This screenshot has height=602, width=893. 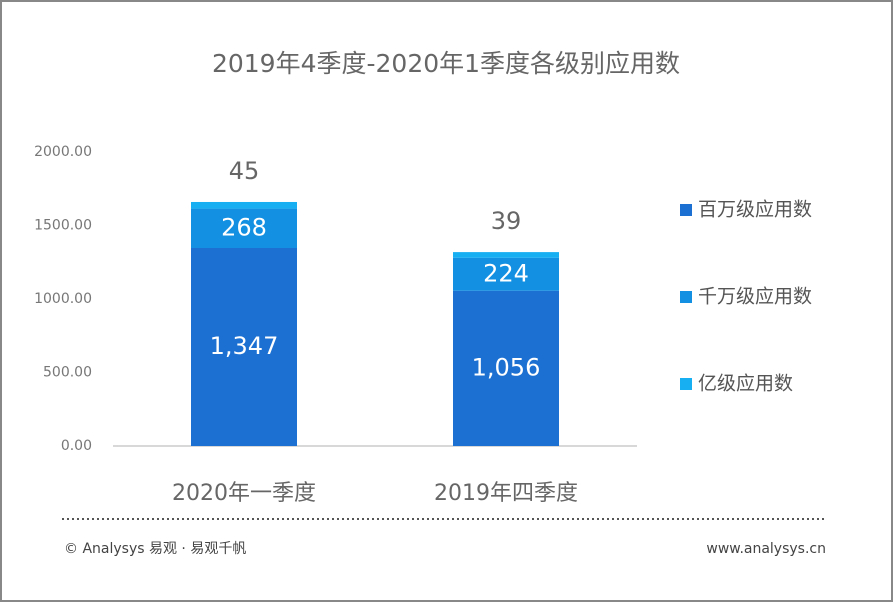 What do you see at coordinates (745, 384) in the screenshot?
I see `legend-label: 亿级应用数` at bounding box center [745, 384].